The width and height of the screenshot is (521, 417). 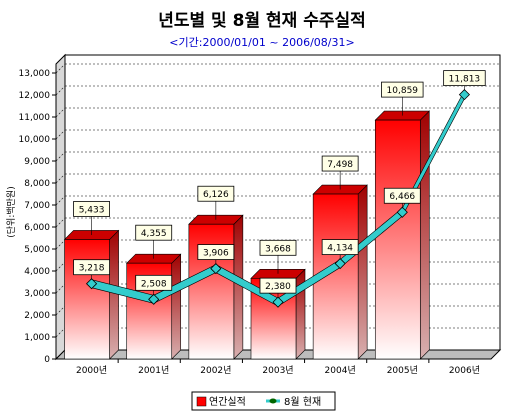 I want to click on y-tick-label: 1,000, so click(x=37, y=338).